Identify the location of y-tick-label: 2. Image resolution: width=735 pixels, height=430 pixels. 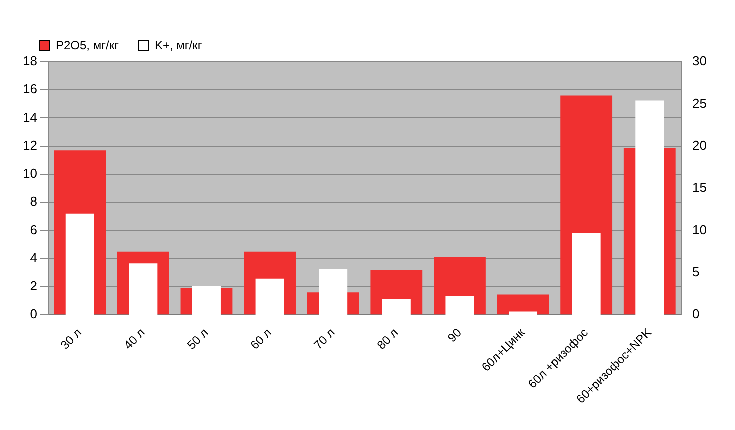
(34, 286).